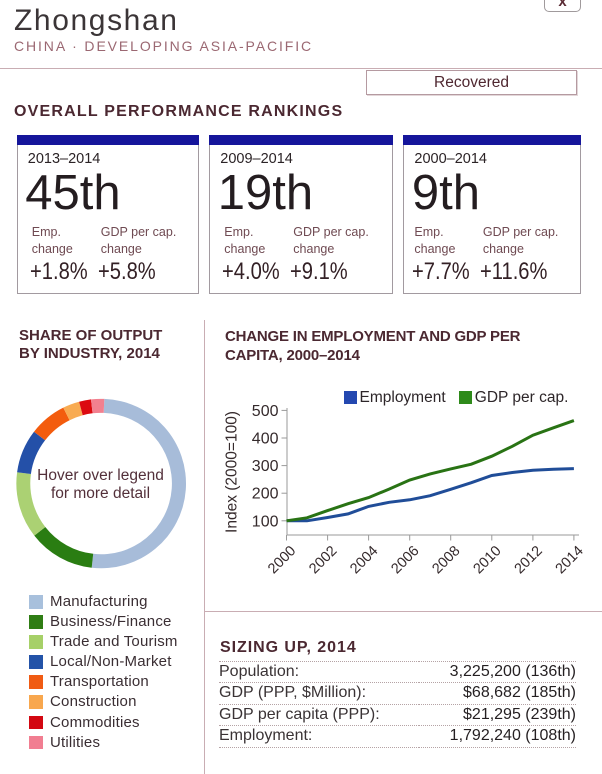  Describe the element at coordinates (265, 521) in the screenshot. I see `svg-text: 100` at that location.